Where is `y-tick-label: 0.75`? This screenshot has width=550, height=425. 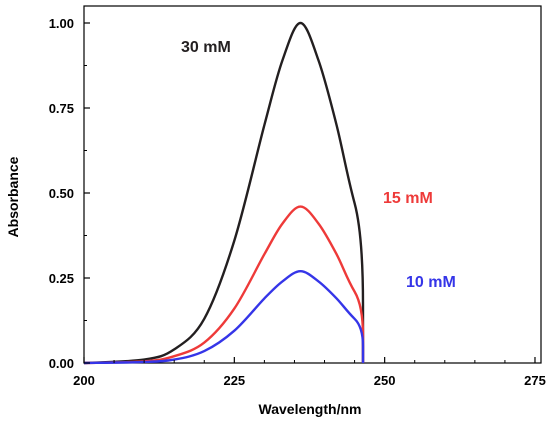 y-tick-label: 0.75 is located at coordinates (61, 108).